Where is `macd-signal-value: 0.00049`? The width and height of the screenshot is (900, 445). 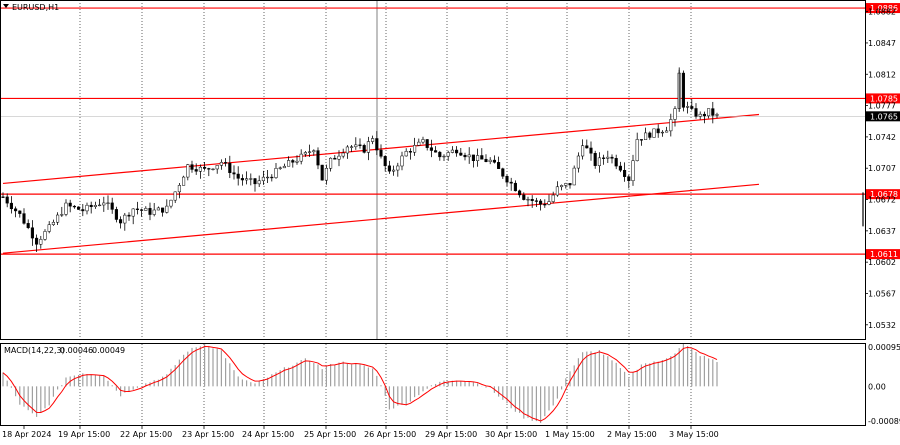 macd-signal-value: 0.00049 is located at coordinates (108, 350).